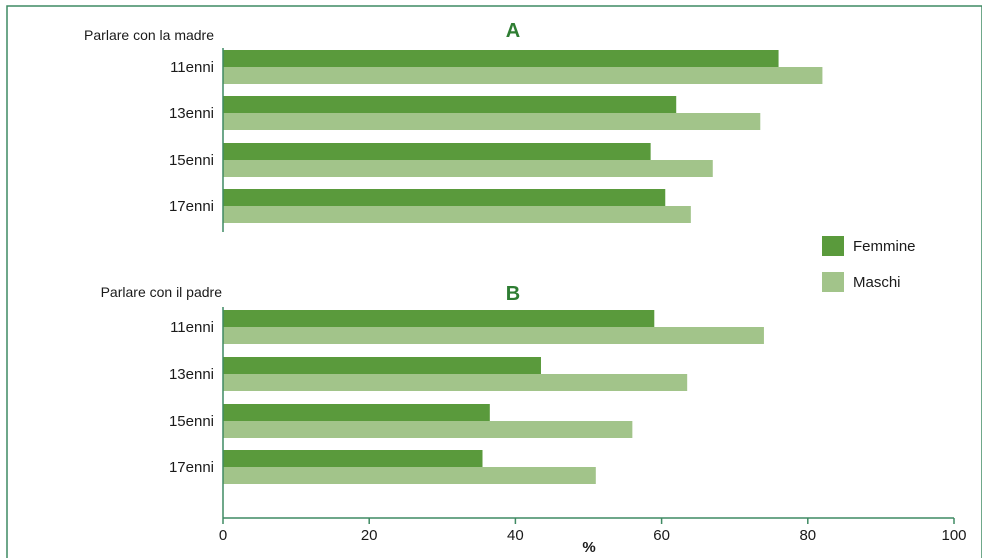 This screenshot has width=982, height=558. Describe the element at coordinates (468, 168) in the screenshot. I see `bar-a-15enni-maschi` at that location.